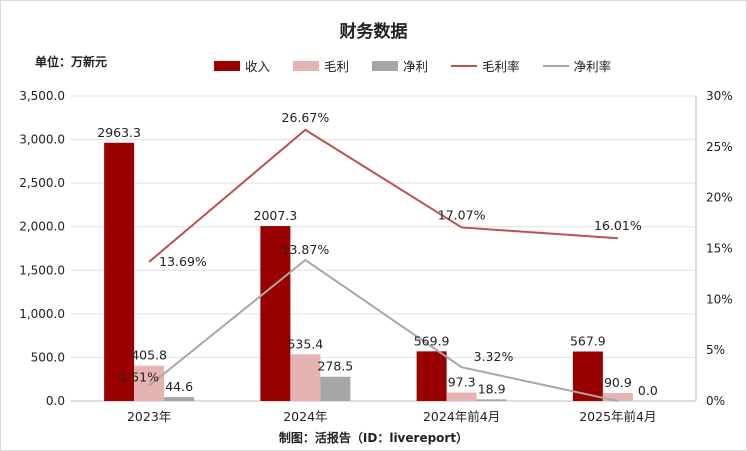  What do you see at coordinates (306, 65) in the screenshot?
I see `legend-swatch-gross-profit` at bounding box center [306, 65].